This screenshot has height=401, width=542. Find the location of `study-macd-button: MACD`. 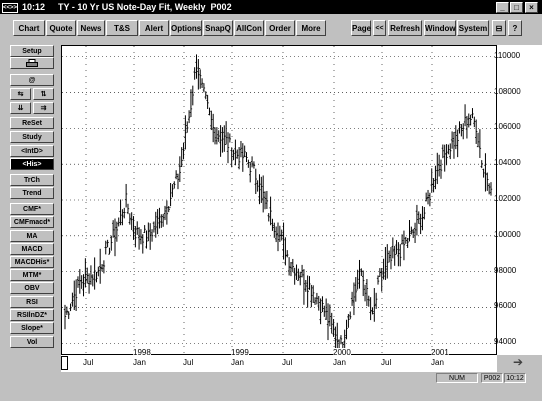

study-macd-button: MACD is located at coordinates (32, 249).